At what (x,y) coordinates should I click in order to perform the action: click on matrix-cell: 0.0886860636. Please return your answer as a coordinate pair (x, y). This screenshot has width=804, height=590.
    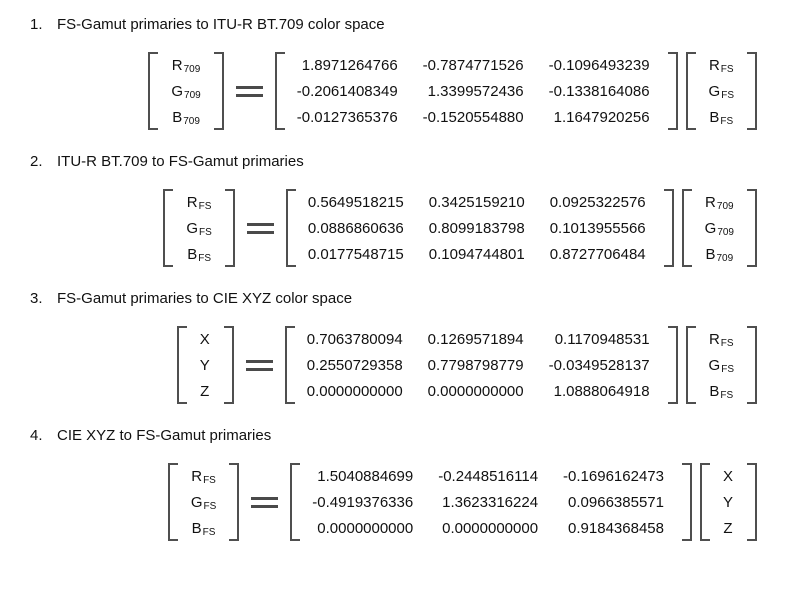
    Looking at the image, I should click on (355, 228).